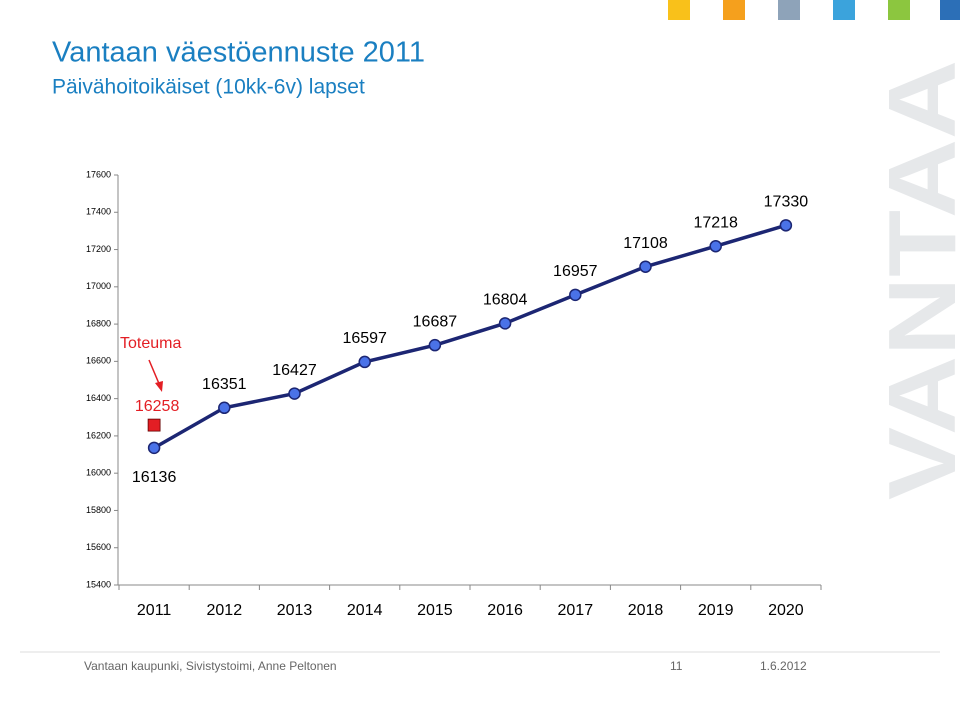 The image size is (960, 719). What do you see at coordinates (98, 323) in the screenshot?
I see `y-tick-label: 16800` at bounding box center [98, 323].